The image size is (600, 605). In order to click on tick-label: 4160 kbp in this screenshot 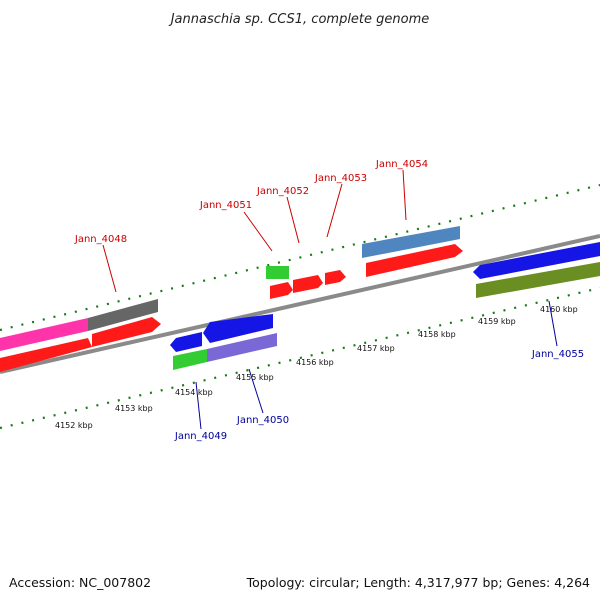, I will do `click(559, 309)`.